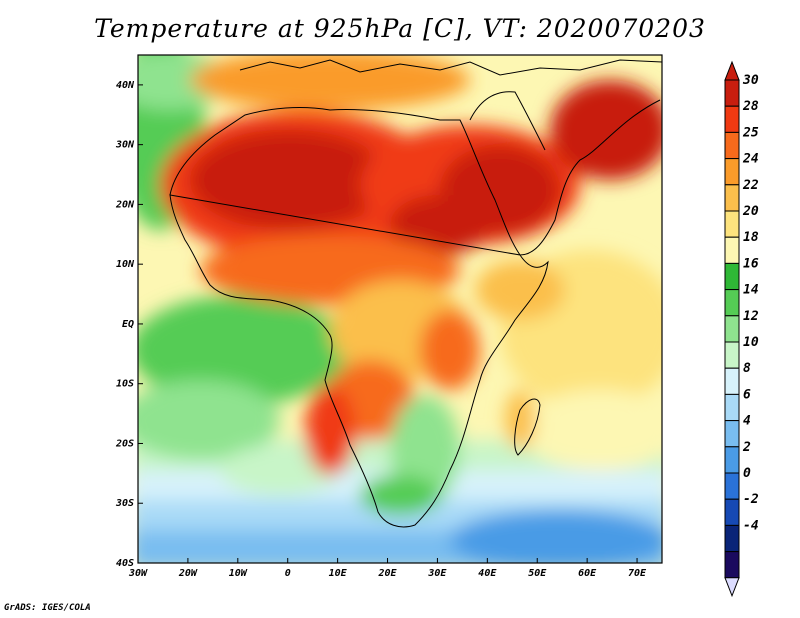  What do you see at coordinates (750, 185) in the screenshot?
I see `colorbar-label: 22` at bounding box center [750, 185].